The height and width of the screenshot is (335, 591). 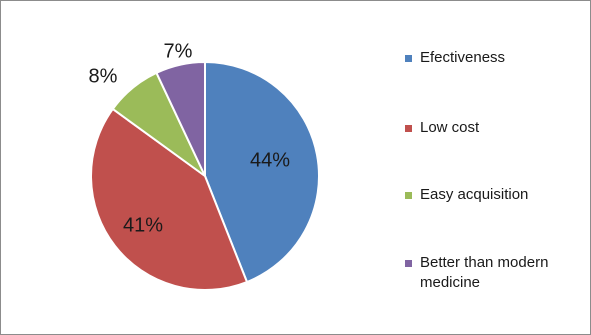 What do you see at coordinates (474, 194) in the screenshot?
I see `legend-label-easy-acquisition: Easy acquisition` at bounding box center [474, 194].